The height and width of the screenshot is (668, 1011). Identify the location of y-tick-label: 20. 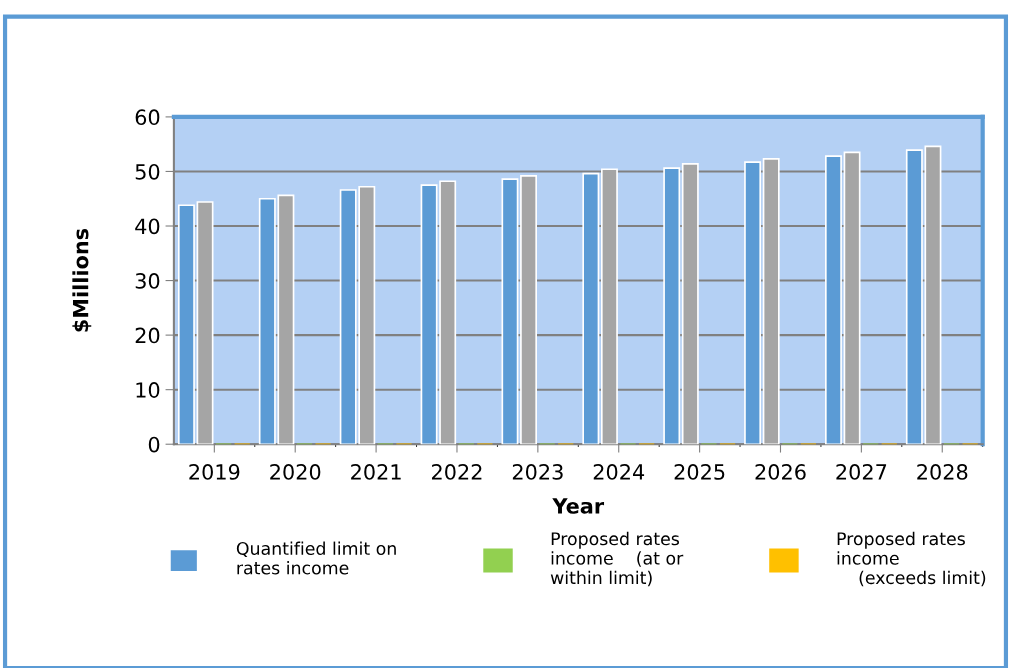
(147, 335).